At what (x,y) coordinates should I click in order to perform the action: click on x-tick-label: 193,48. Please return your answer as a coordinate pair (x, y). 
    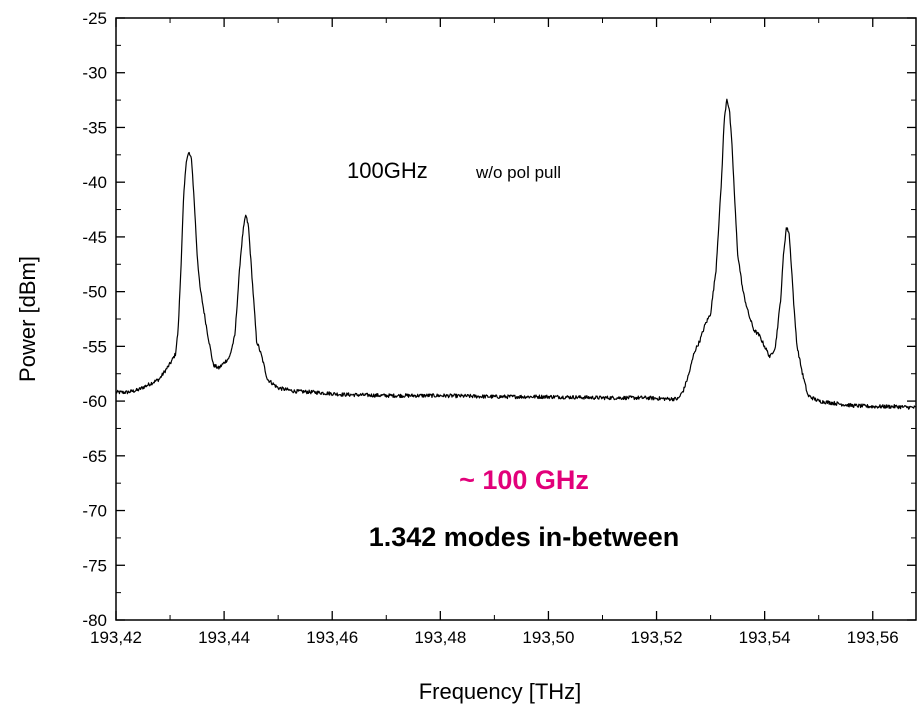
    Looking at the image, I should click on (440, 637).